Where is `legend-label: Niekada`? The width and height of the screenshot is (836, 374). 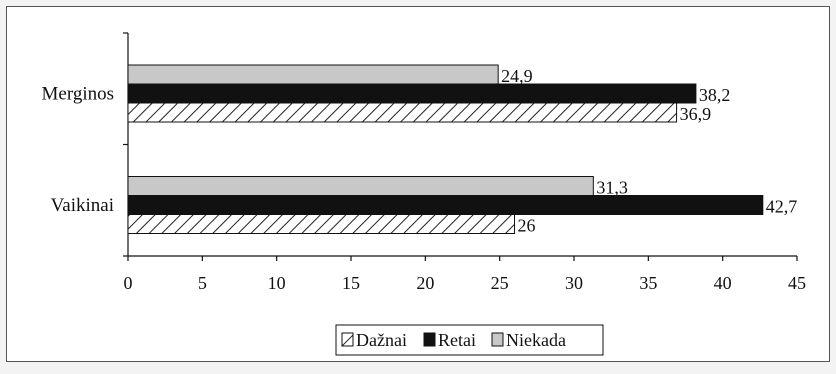 legend-label: Niekada is located at coordinates (536, 340).